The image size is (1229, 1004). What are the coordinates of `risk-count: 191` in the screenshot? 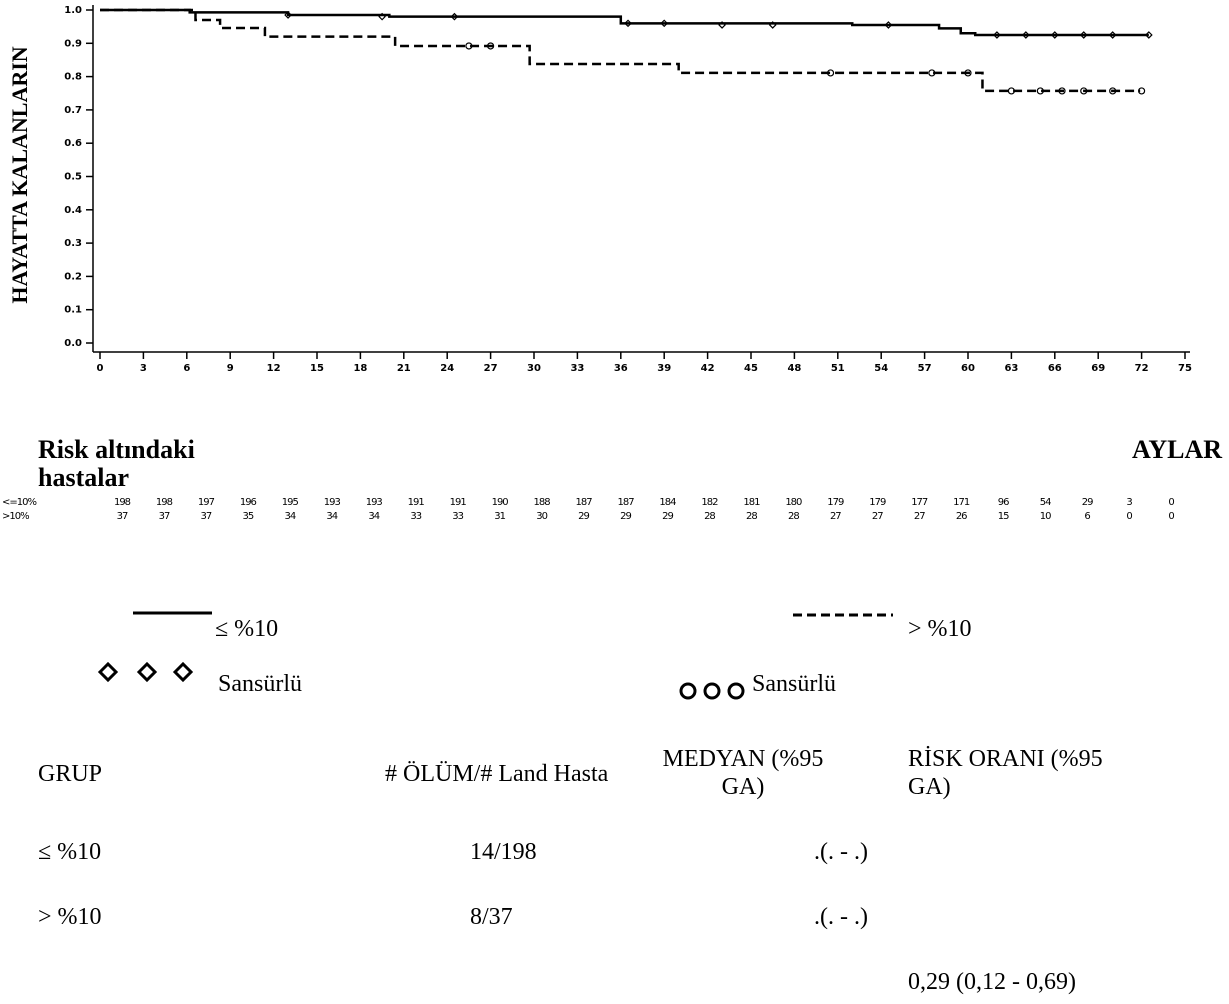 It's located at (416, 502).